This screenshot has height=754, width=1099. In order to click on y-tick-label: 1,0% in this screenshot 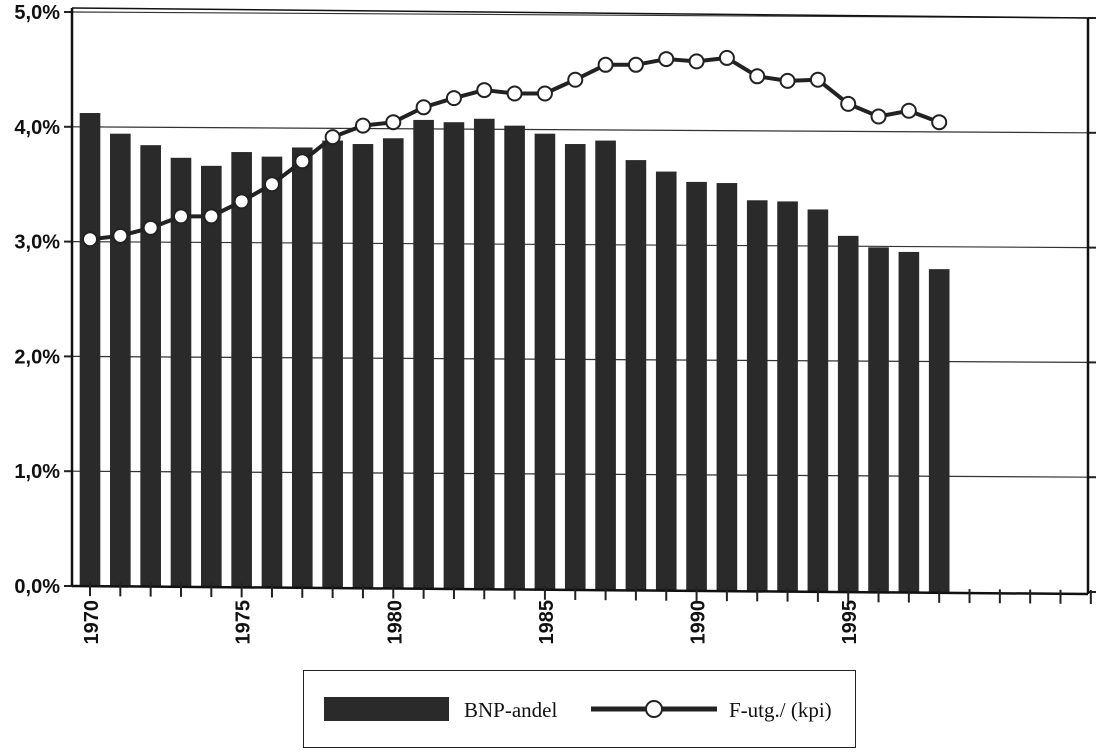, I will do `click(37, 472)`.